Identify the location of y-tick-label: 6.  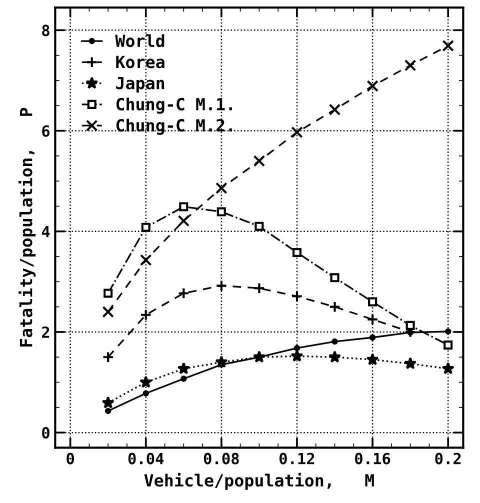
(46, 131).